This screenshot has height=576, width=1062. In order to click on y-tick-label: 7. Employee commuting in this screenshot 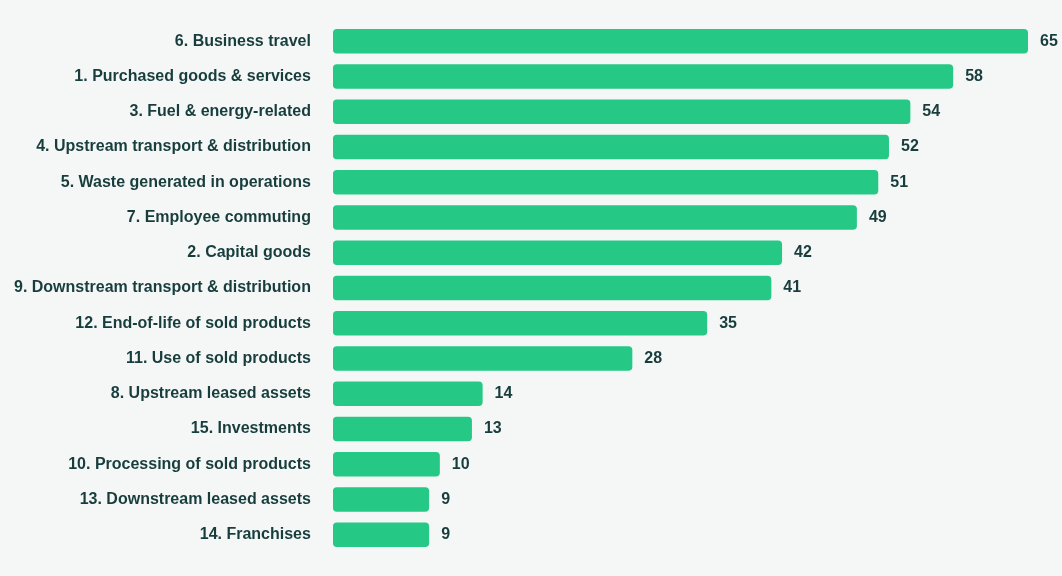, I will do `click(218, 216)`.